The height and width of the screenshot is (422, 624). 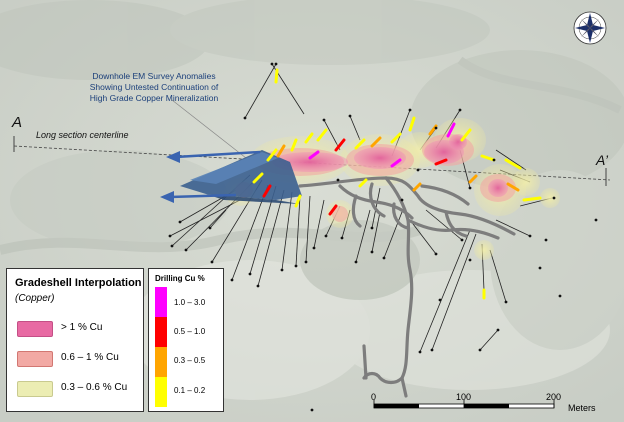 What do you see at coordinates (35, 359) in the screenshot?
I see `swatch-mid-grade` at bounding box center [35, 359].